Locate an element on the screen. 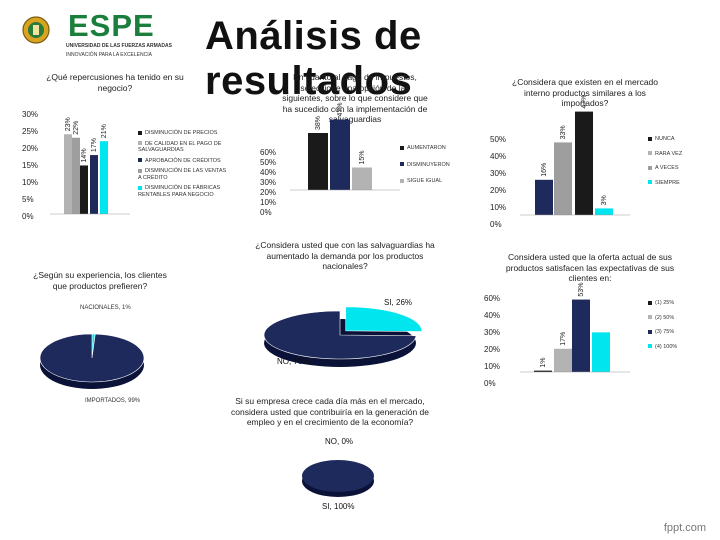 This screenshot has height=540, width=720. chart7-label-no: NO, 0% is located at coordinates (339, 441).